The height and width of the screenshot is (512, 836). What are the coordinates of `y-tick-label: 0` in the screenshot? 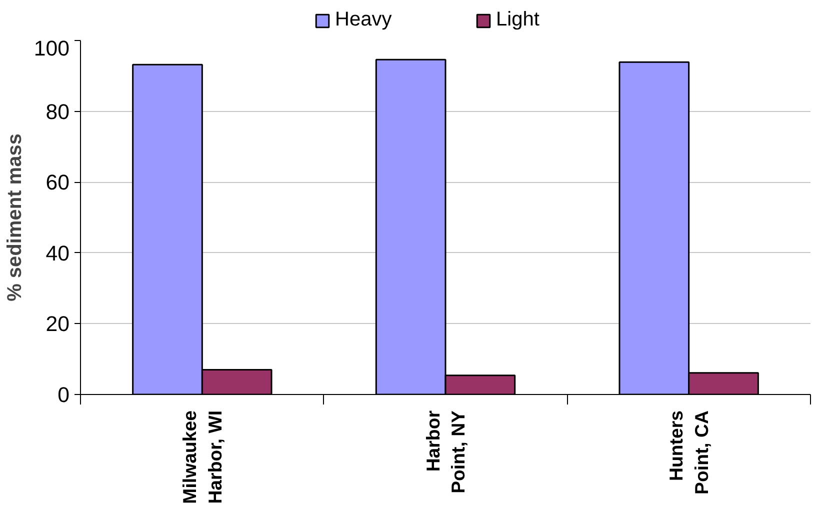 It's located at (64, 395).